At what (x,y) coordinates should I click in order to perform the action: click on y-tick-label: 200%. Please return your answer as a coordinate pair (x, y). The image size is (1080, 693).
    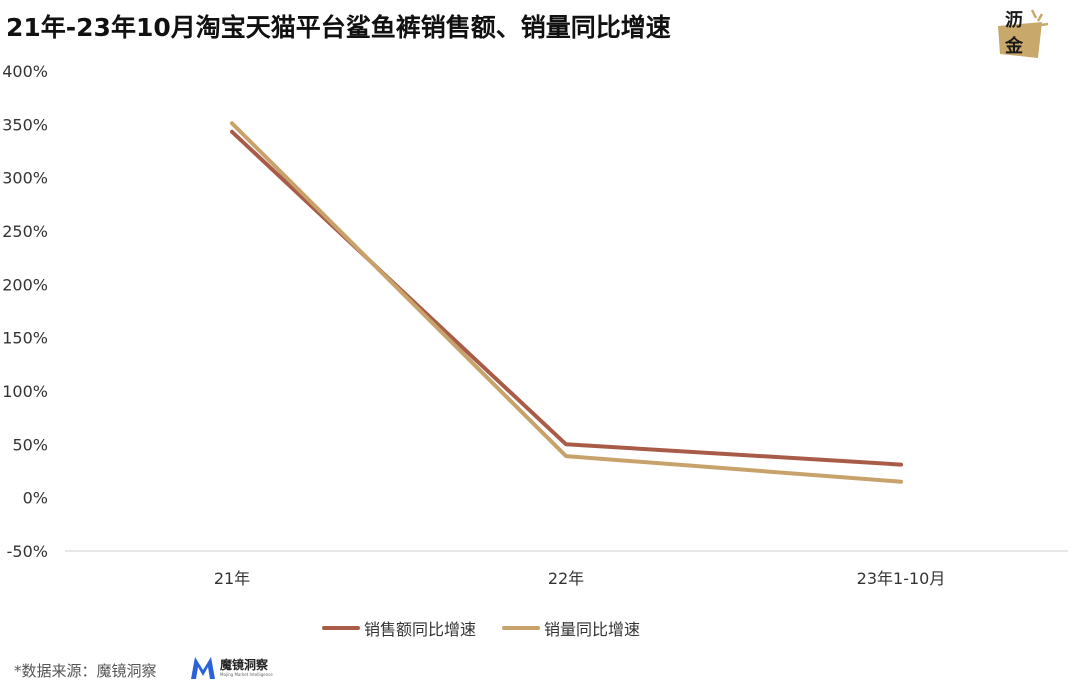
    Looking at the image, I should click on (25, 284).